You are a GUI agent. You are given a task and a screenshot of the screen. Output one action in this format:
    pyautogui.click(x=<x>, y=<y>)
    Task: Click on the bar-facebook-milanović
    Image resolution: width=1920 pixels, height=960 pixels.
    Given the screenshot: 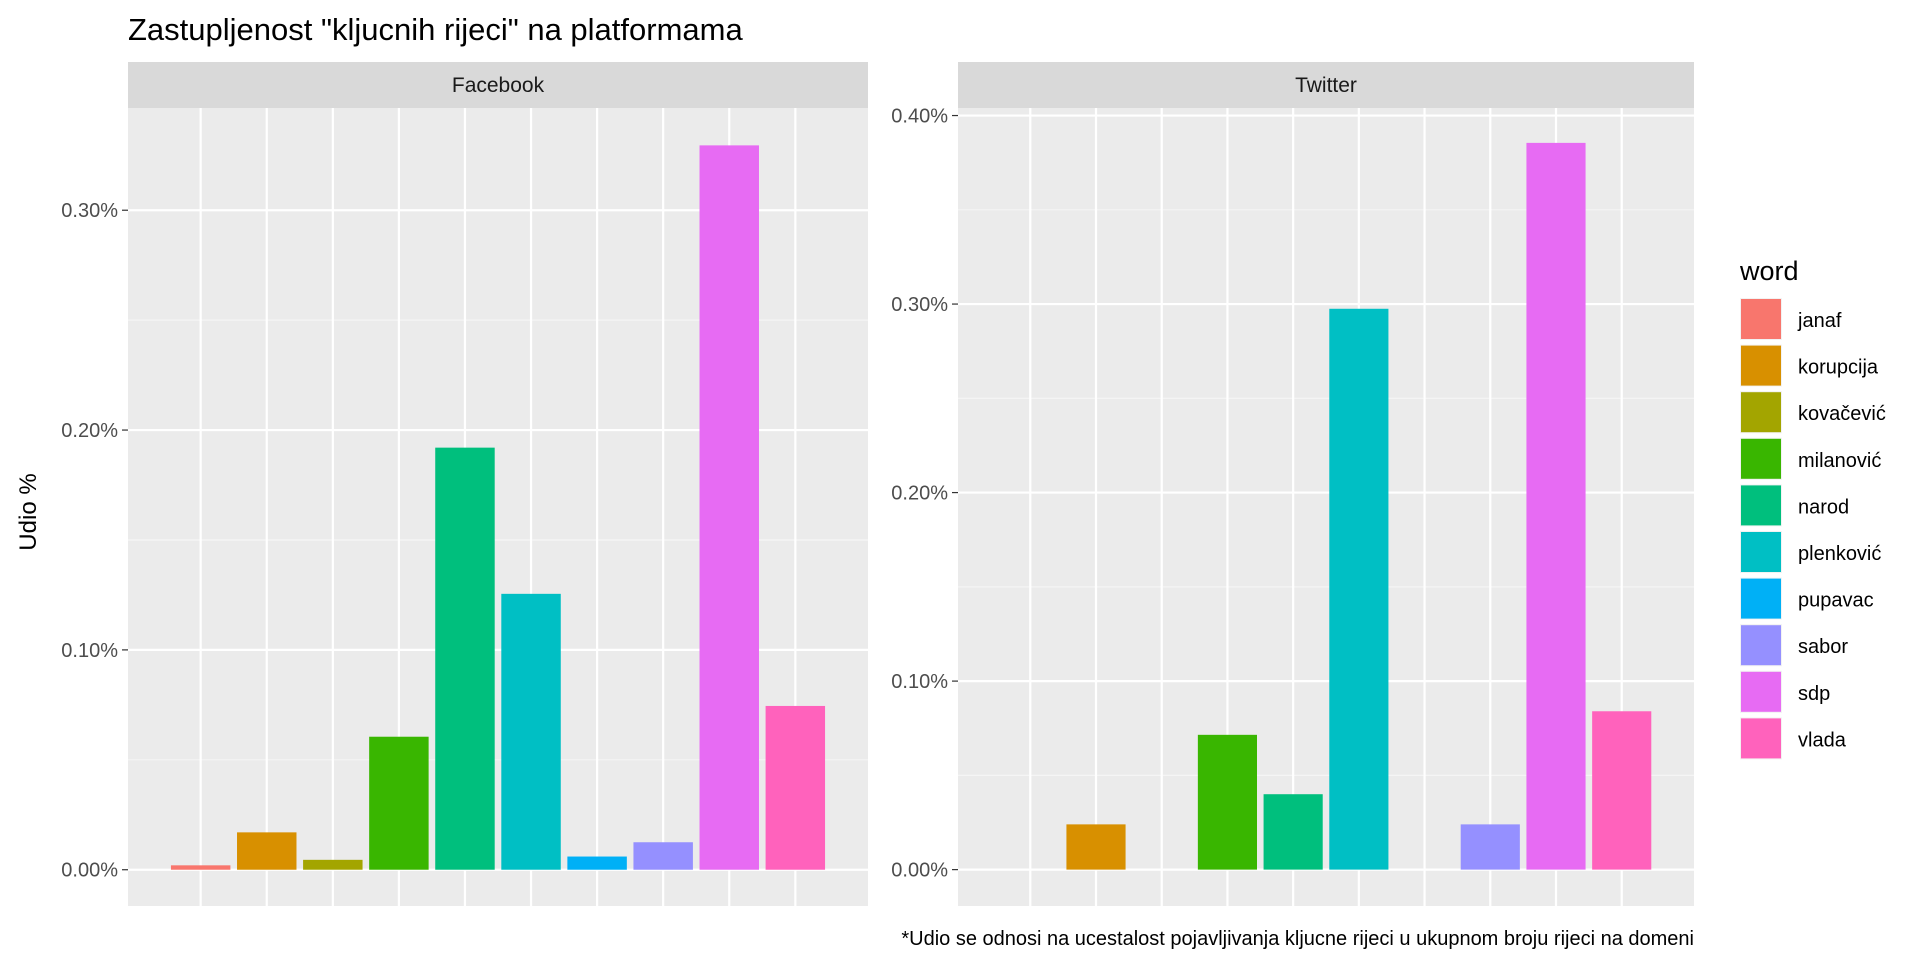 What is the action you would take?
    pyautogui.click(x=399, y=803)
    